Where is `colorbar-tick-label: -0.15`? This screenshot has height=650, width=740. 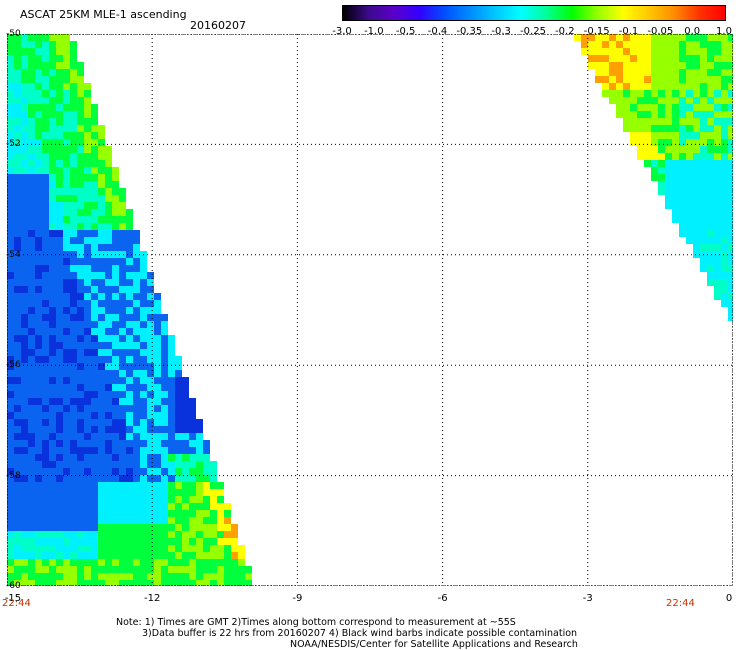 colorbar-tick-label: -0.15 is located at coordinates (596, 31).